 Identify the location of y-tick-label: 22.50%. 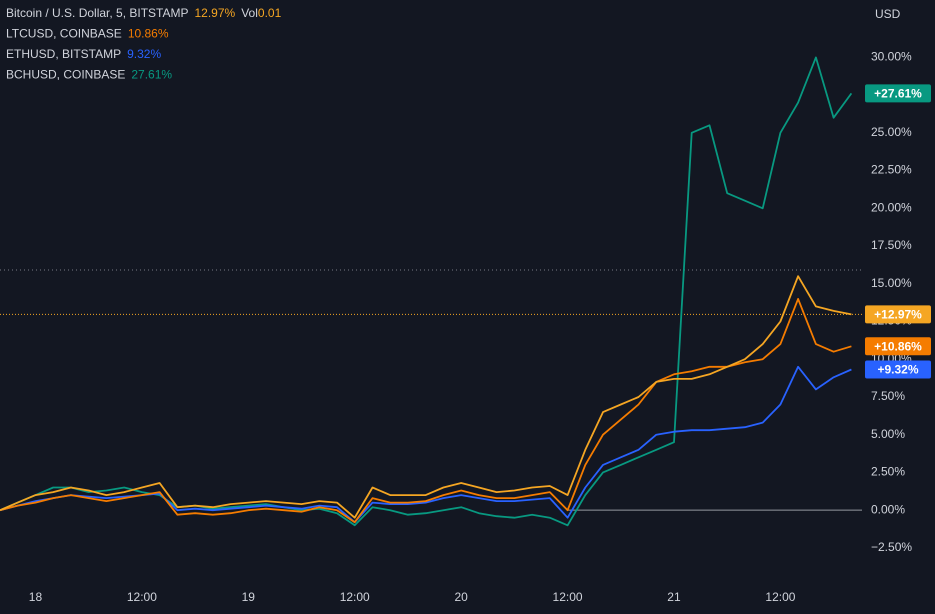
(891, 170).